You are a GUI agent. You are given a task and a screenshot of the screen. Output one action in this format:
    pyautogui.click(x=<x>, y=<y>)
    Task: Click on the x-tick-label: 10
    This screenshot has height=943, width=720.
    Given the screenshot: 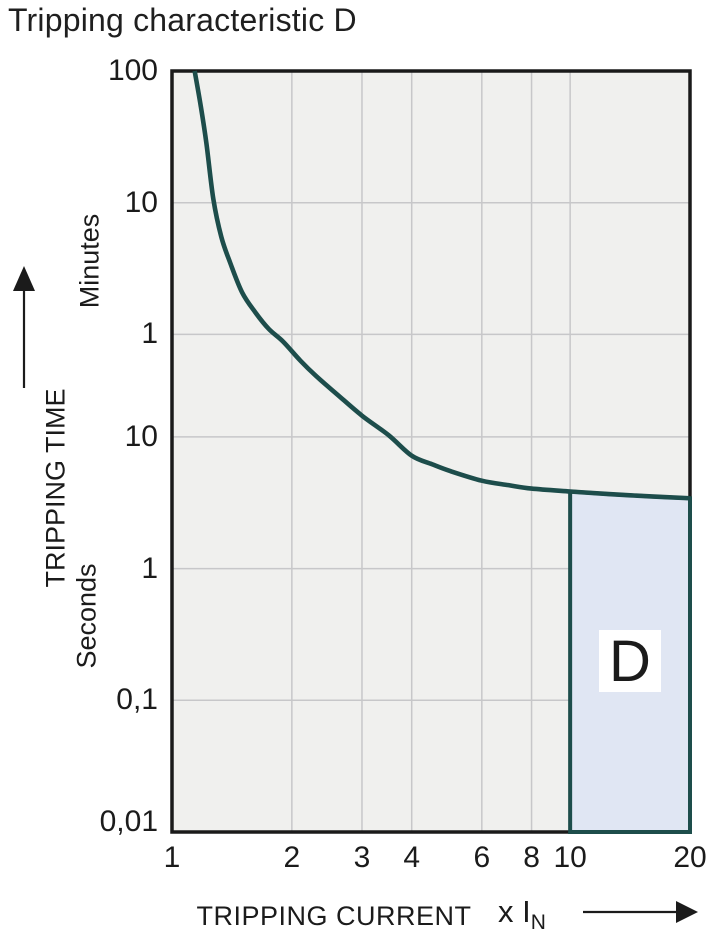 What is the action you would take?
    pyautogui.click(x=570, y=857)
    